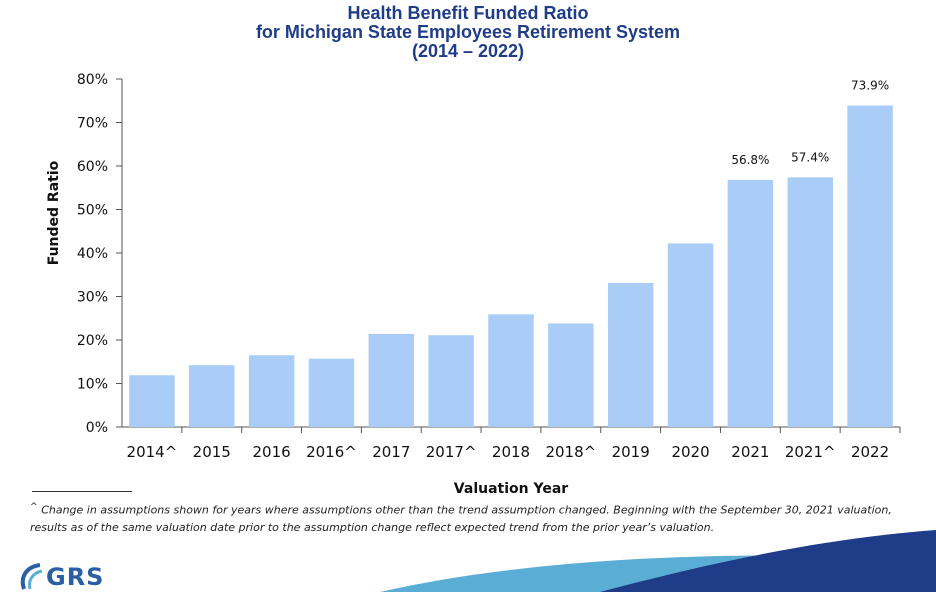 This screenshot has height=592, width=936. I want to click on footnote-marker: ^, so click(34, 506).